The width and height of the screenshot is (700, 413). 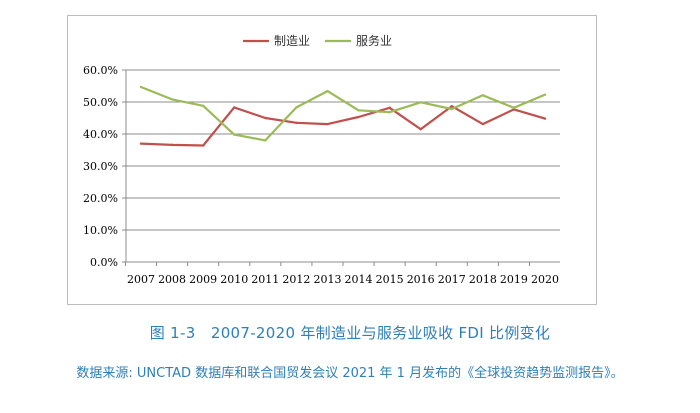 What do you see at coordinates (265, 279) in the screenshot?
I see `x-tick-label: 2011` at bounding box center [265, 279].